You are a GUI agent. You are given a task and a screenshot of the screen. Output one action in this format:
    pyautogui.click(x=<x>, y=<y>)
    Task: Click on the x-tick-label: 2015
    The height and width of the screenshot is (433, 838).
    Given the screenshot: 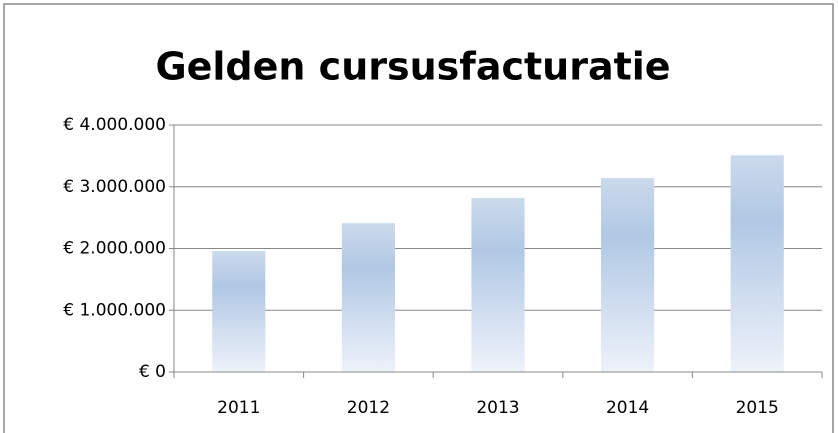 What is the action you would take?
    pyautogui.click(x=757, y=408)
    